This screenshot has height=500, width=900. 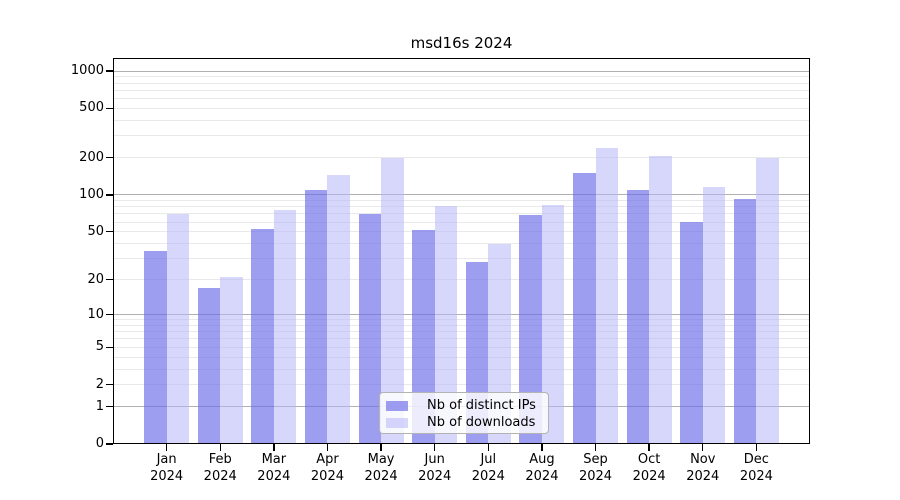 What do you see at coordinates (95, 314) in the screenshot?
I see `y-tick-label: 10` at bounding box center [95, 314].